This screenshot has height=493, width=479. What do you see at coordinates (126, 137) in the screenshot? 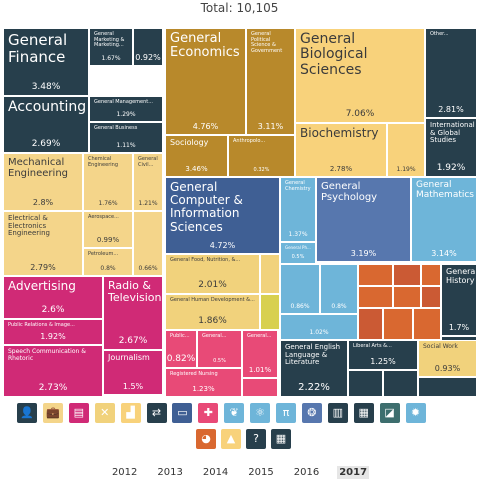
I see `treemap-tile: General Business 1.11%` at bounding box center [126, 137].